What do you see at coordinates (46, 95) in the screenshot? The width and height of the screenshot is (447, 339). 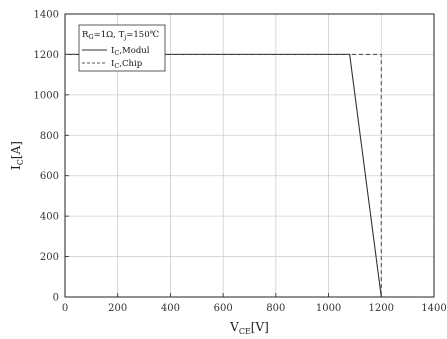 I see `y-tick-label: 1000` at bounding box center [46, 95].